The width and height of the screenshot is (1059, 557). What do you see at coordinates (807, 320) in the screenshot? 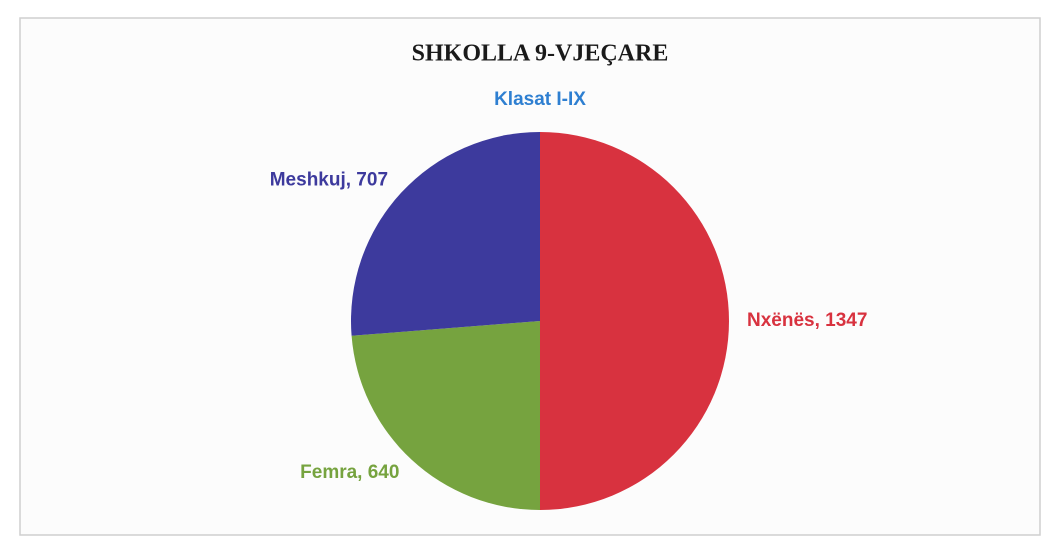
I see `data-label: Nxënës, 1347` at bounding box center [807, 320].